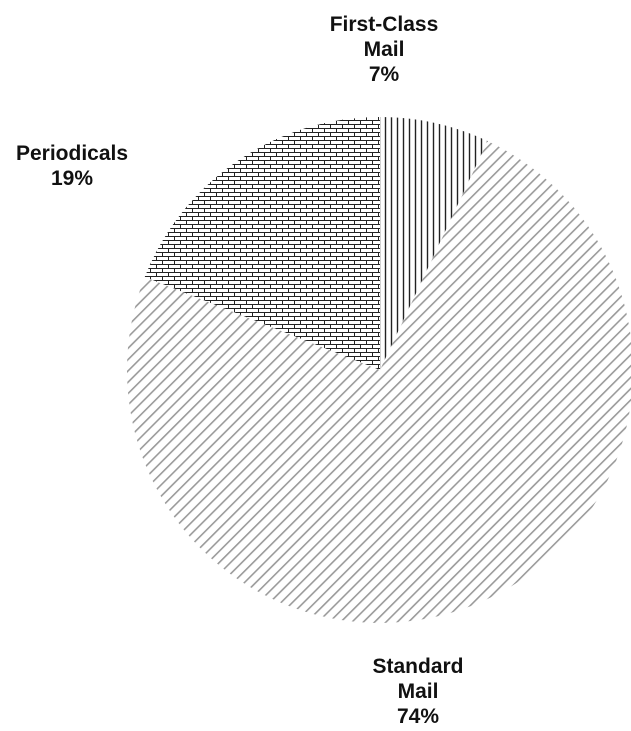  I want to click on slice-name-standard-mail: Mail, so click(418, 691).